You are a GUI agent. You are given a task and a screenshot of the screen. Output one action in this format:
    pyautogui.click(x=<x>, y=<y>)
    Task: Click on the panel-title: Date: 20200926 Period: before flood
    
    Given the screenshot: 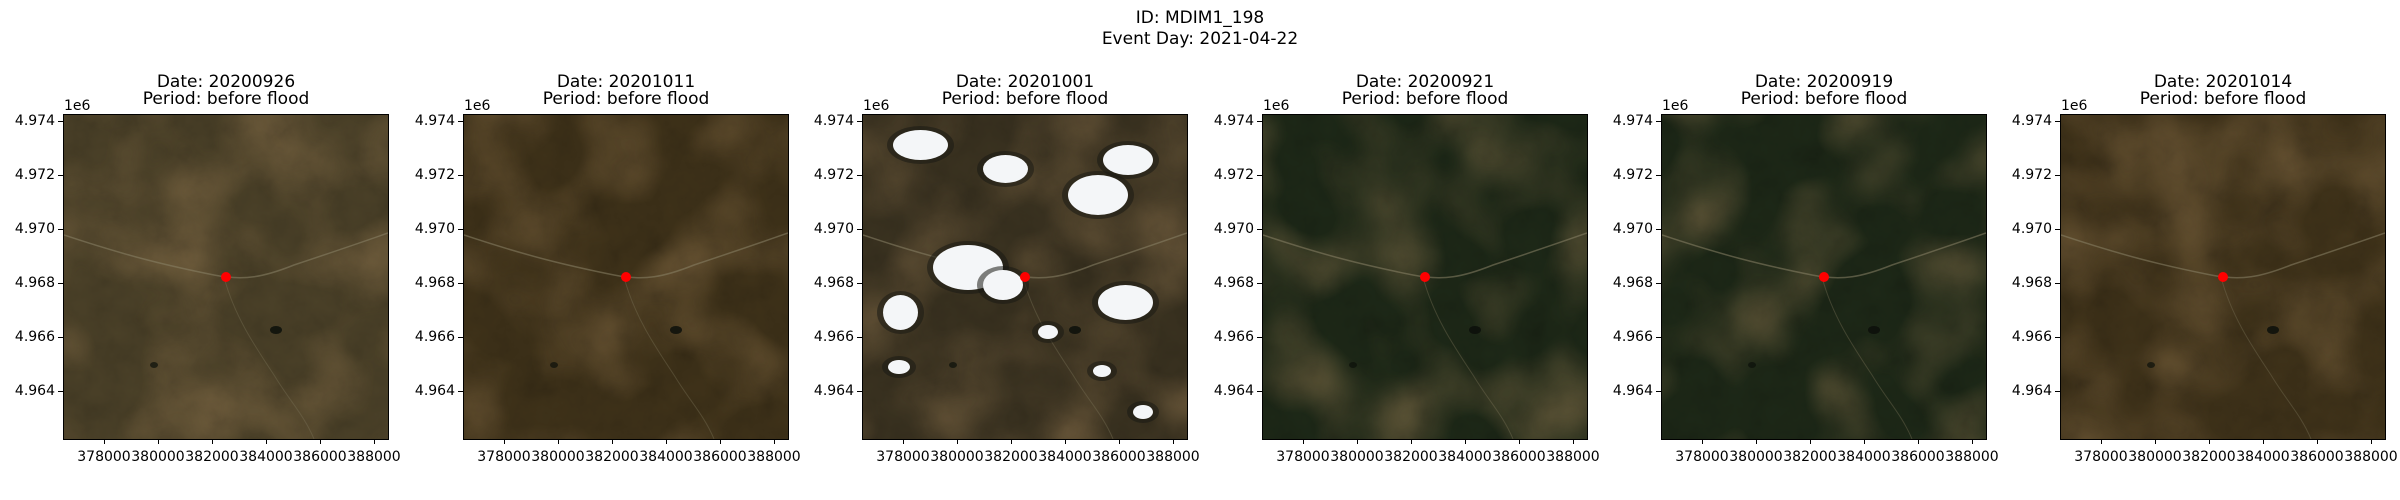 What is the action you would take?
    pyautogui.click(x=226, y=91)
    